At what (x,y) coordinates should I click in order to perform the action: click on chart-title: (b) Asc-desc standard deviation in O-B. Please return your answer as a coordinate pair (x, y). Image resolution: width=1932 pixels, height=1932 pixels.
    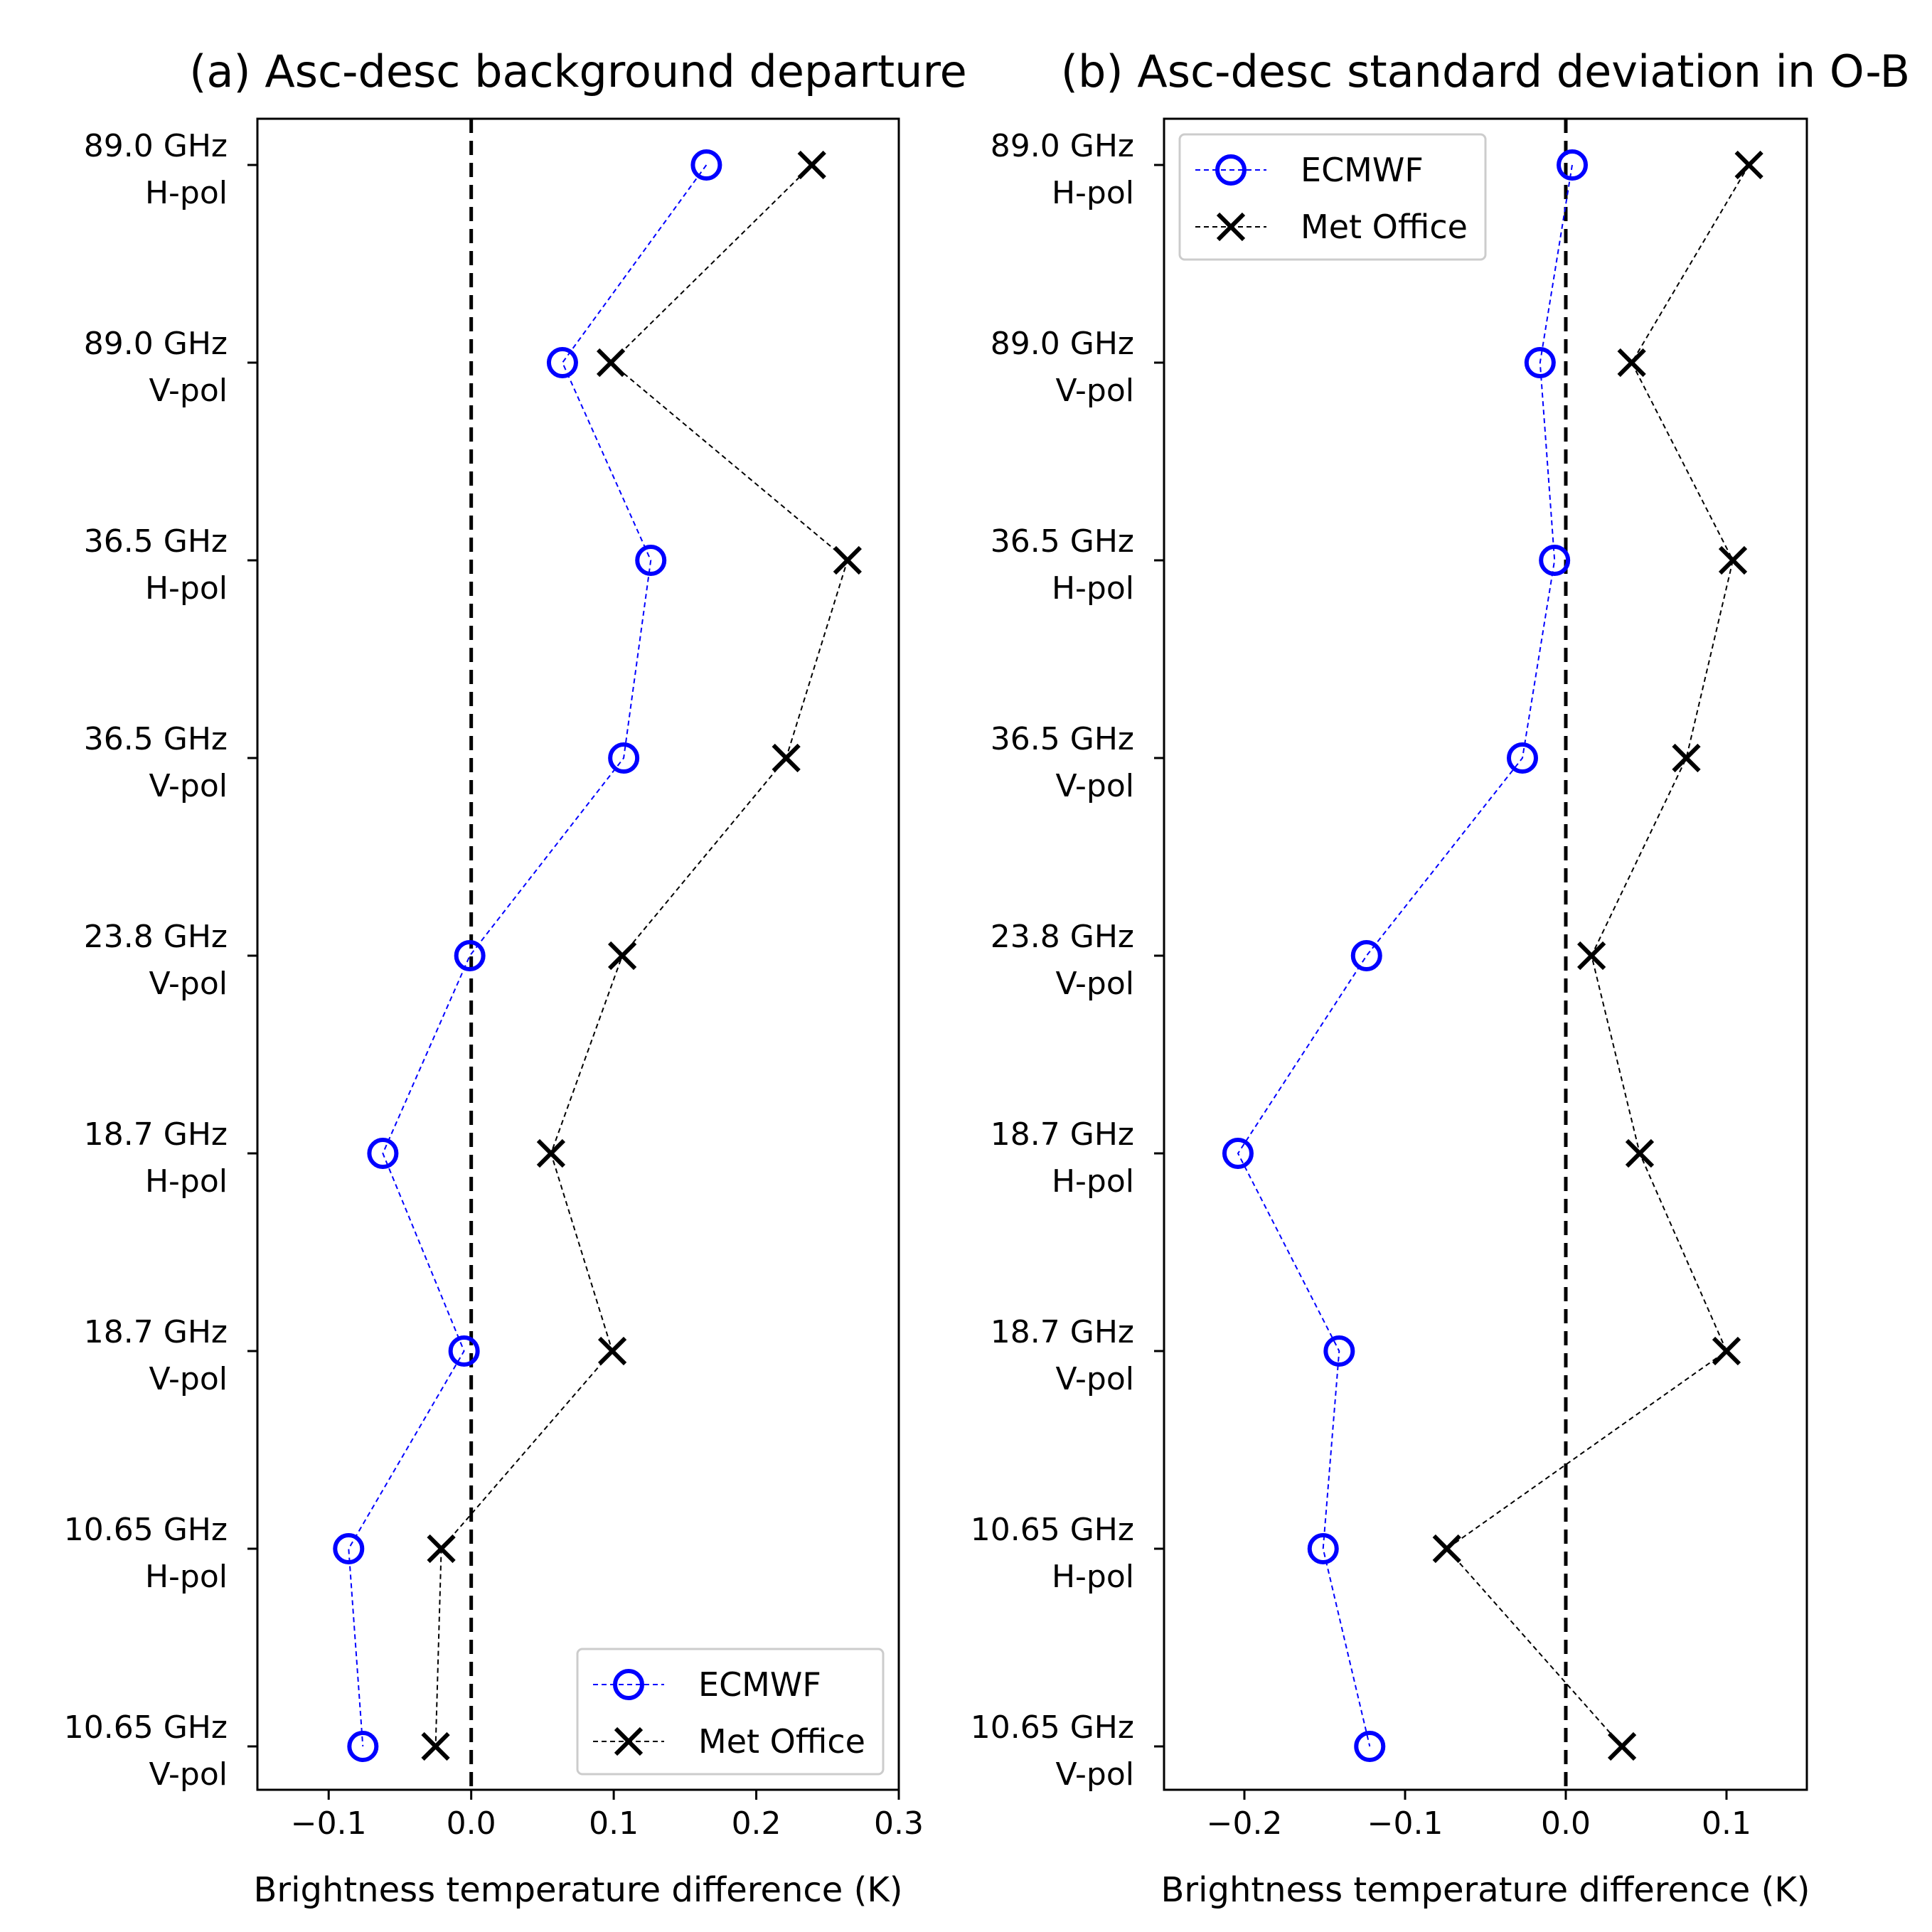
    Looking at the image, I should click on (1486, 71).